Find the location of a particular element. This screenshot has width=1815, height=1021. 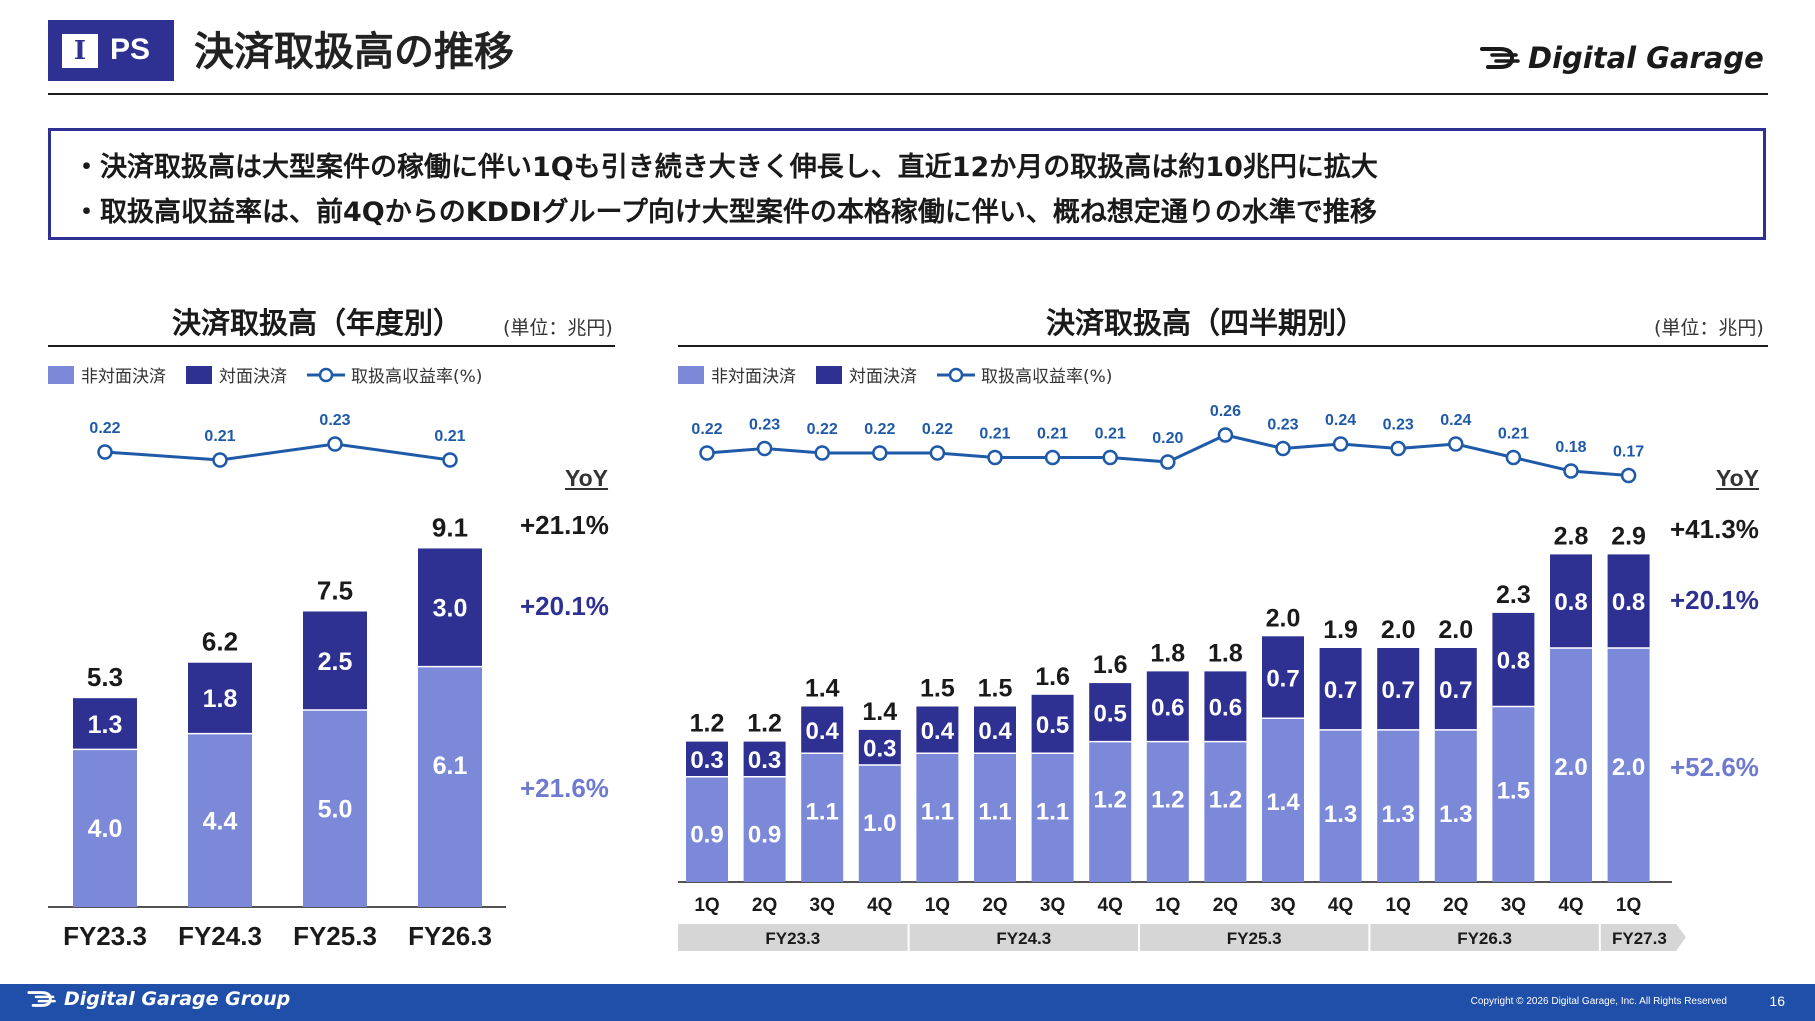

quarterly-legend: 非対面決済 対面決済 取扱高収益率(%) is located at coordinates (905, 374).